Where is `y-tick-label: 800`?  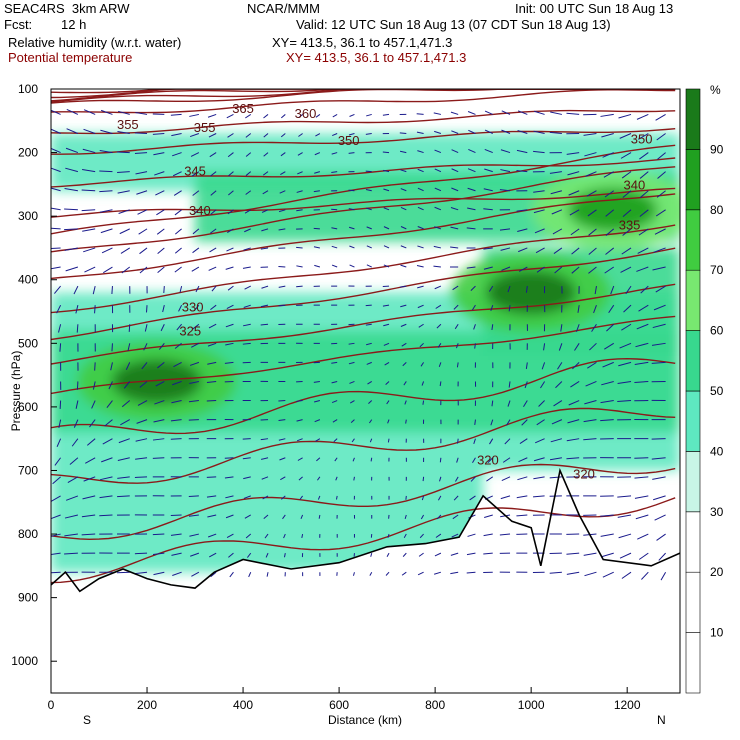 y-tick-label: 800 is located at coordinates (28, 534).